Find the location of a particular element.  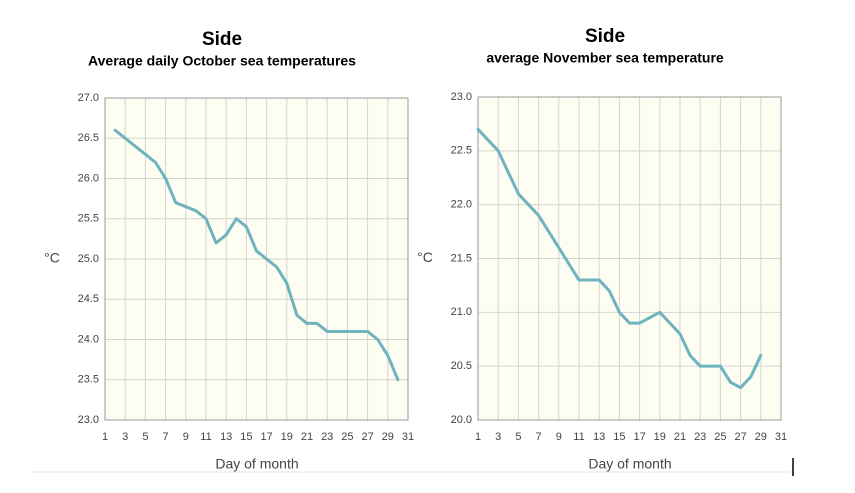

y-tick-label: 25.5 is located at coordinates (88, 219).